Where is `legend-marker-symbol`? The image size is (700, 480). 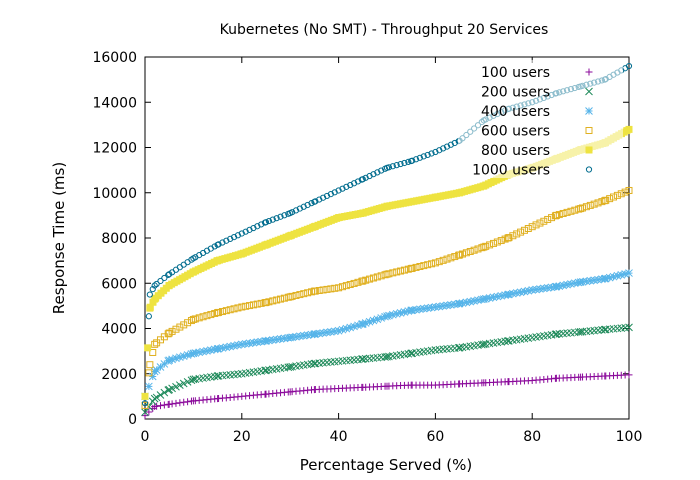
legend-marker-symbol is located at coordinates (589, 91).